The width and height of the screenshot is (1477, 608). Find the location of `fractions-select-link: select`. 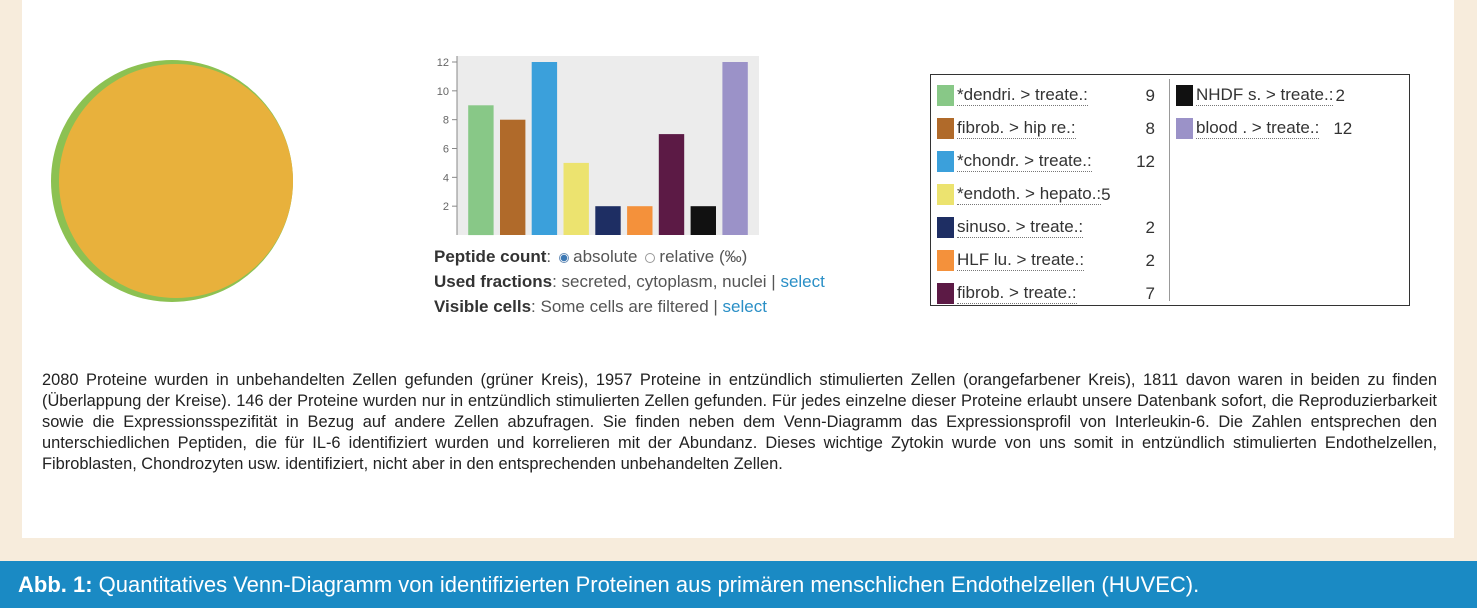

fractions-select-link: select is located at coordinates (802, 281).